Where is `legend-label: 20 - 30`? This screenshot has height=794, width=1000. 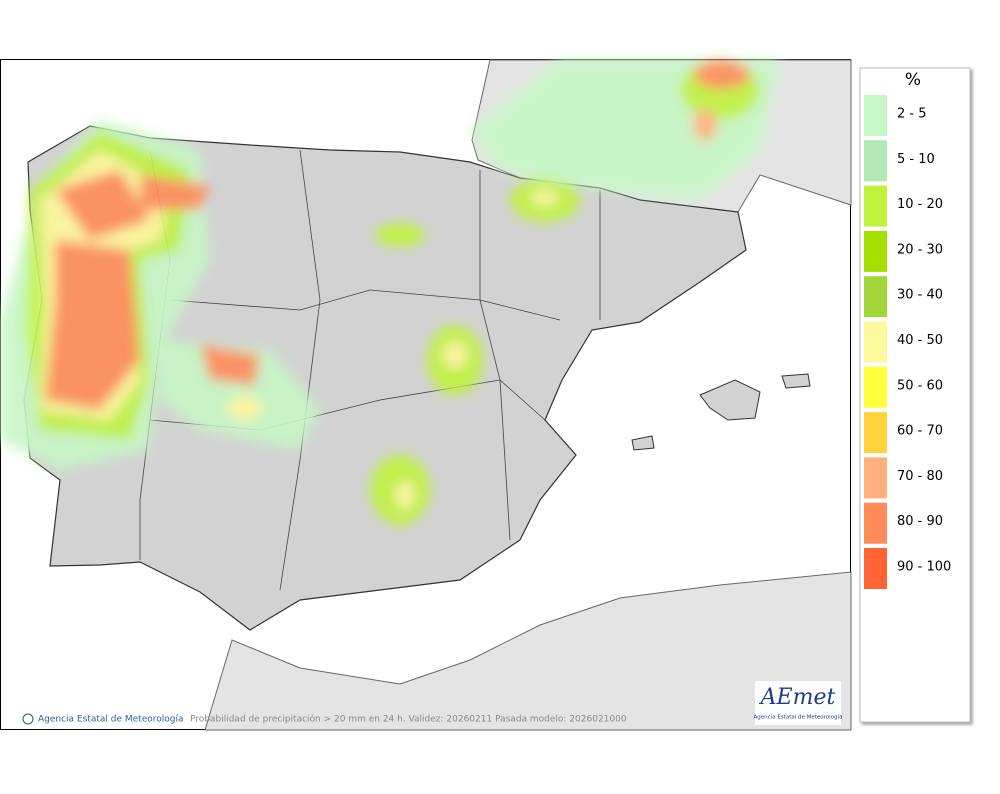
legend-label: 20 - 30 is located at coordinates (920, 249).